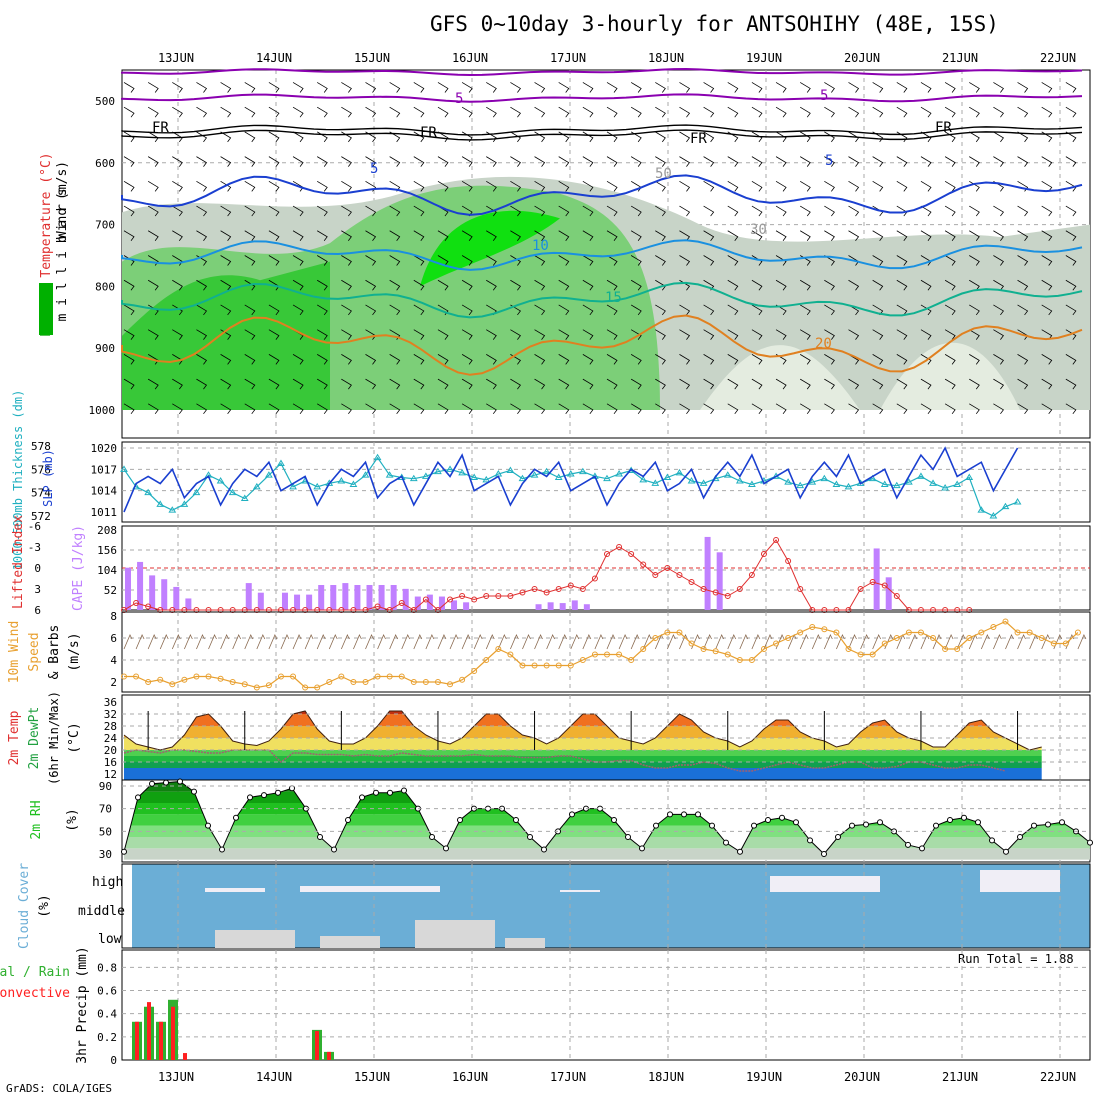 The image size is (1100, 1100). Describe the element at coordinates (105, 831) in the screenshot. I see `rh-tick: 50` at that location.